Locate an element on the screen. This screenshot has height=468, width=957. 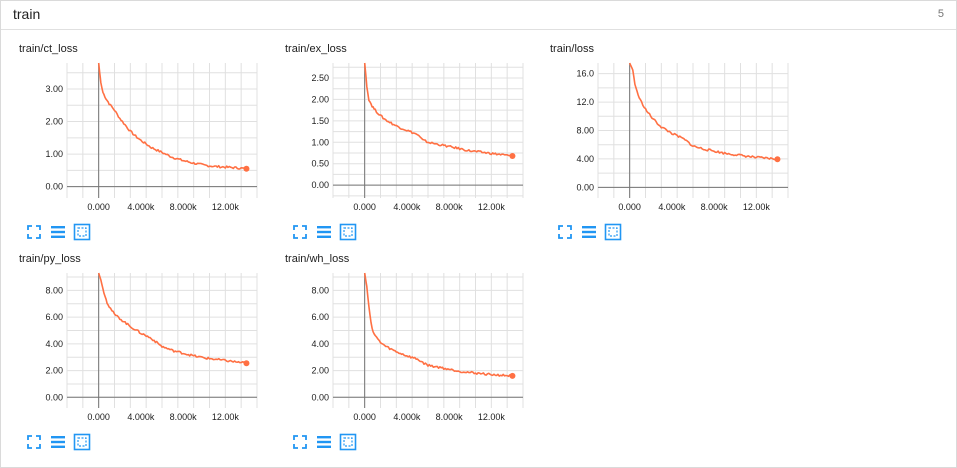
y-tick-label: 2.50 is located at coordinates (320, 78).